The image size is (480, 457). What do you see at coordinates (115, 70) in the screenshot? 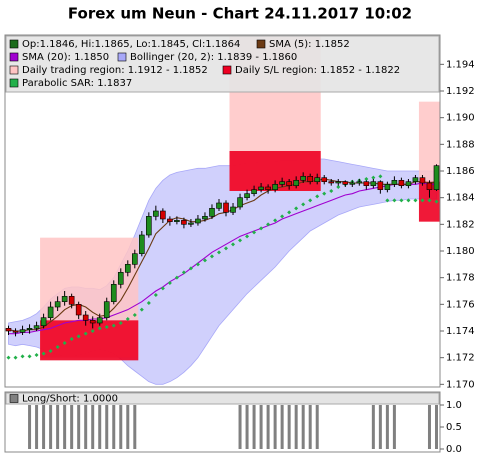
I see `legend-label: Daily trading region: 1.1912 - 1.1852` at bounding box center [115, 70].